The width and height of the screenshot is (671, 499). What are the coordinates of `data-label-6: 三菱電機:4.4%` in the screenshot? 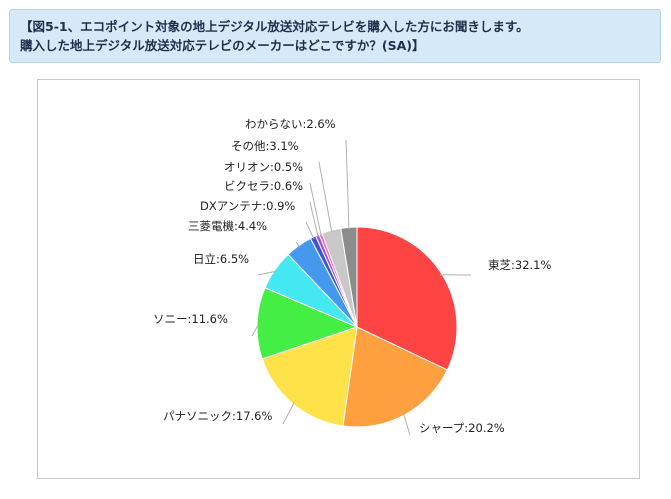 It's located at (227, 226).